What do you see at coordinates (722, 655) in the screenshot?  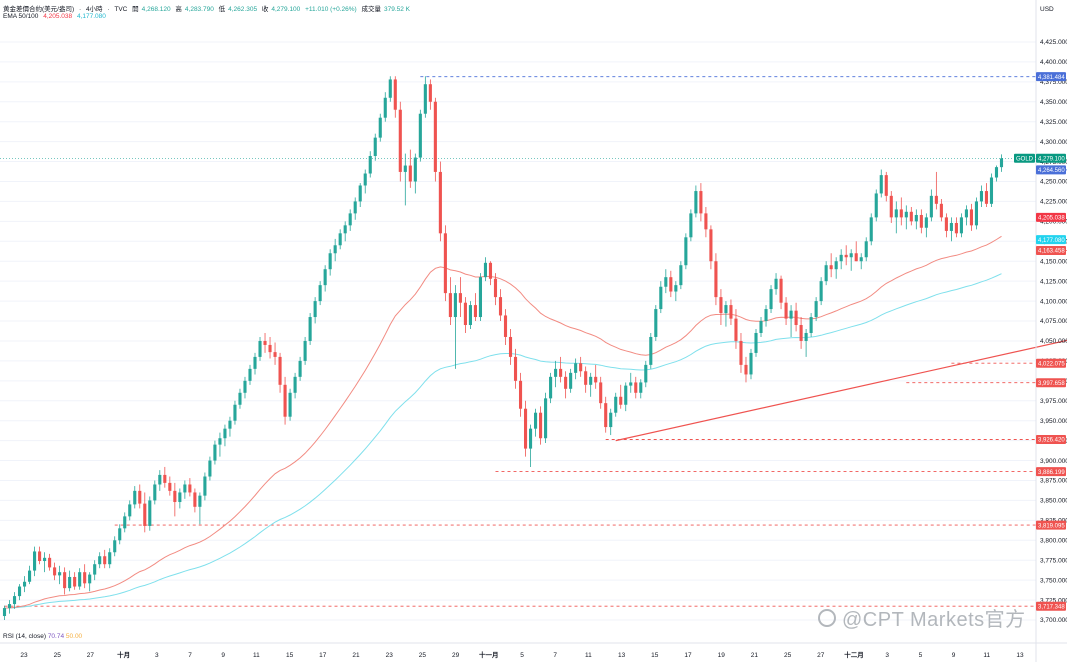 I see `time-tick-label: 19` at bounding box center [722, 655].